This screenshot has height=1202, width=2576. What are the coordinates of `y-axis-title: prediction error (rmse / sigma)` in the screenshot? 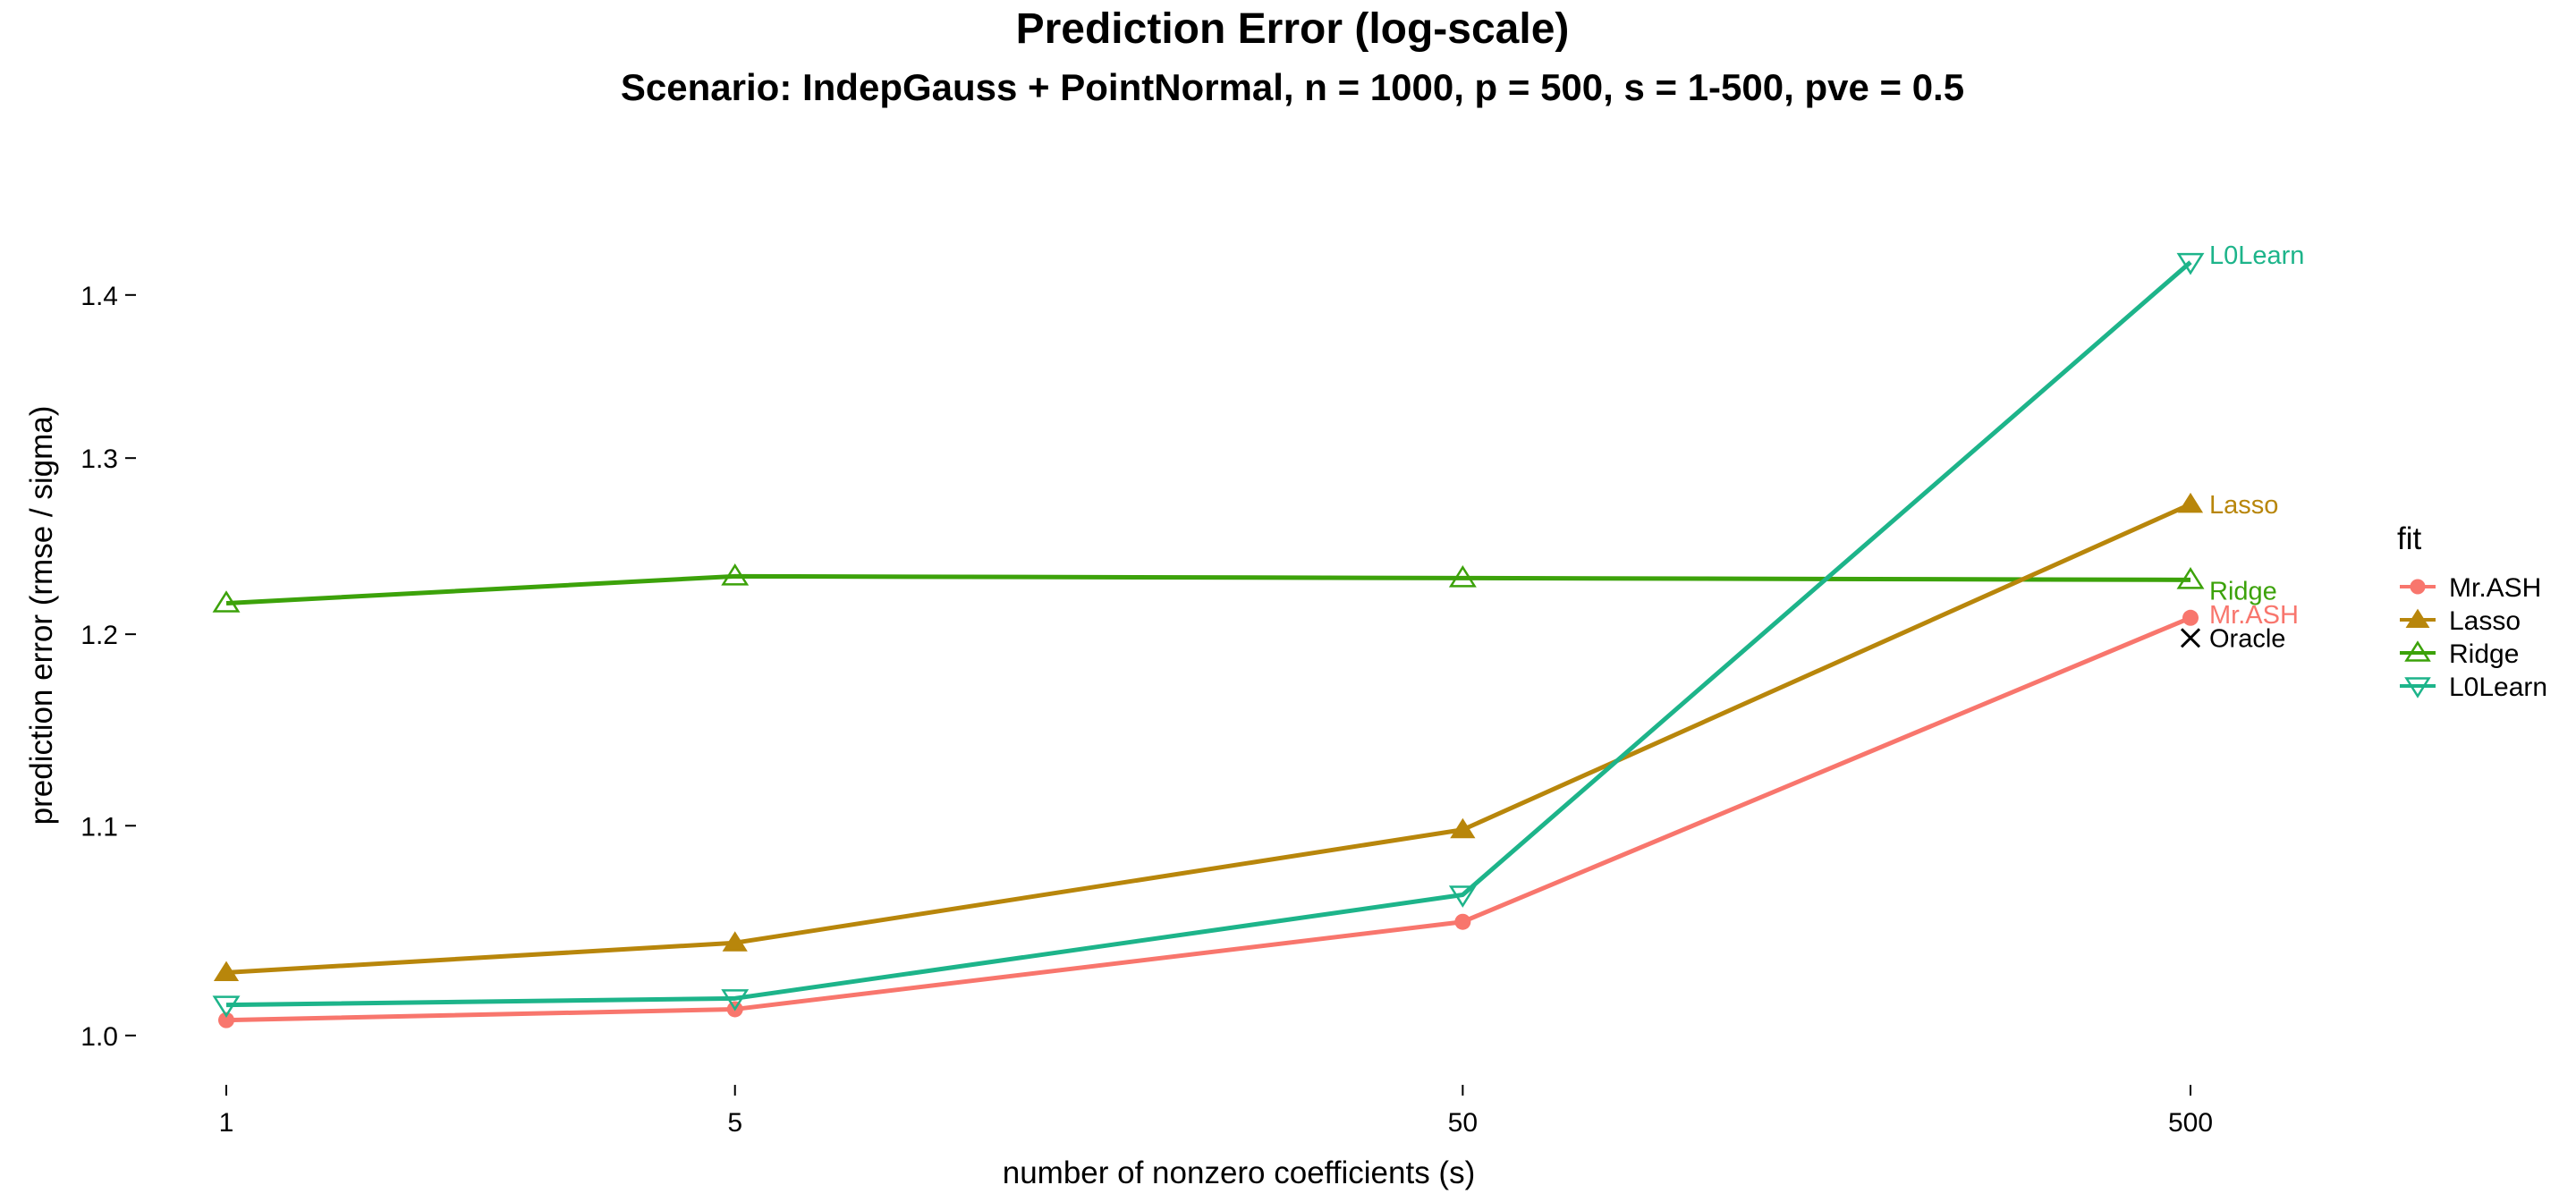 It's located at (41, 615).